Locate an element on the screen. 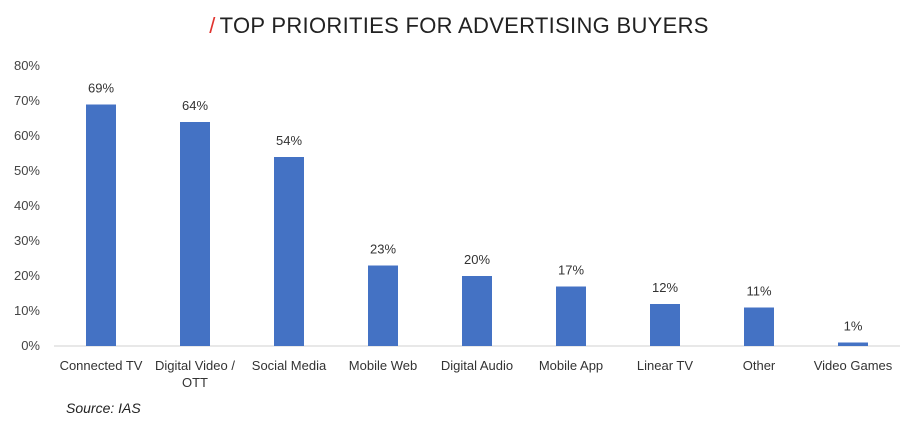 The height and width of the screenshot is (428, 918). data-label: 1% is located at coordinates (853, 326).